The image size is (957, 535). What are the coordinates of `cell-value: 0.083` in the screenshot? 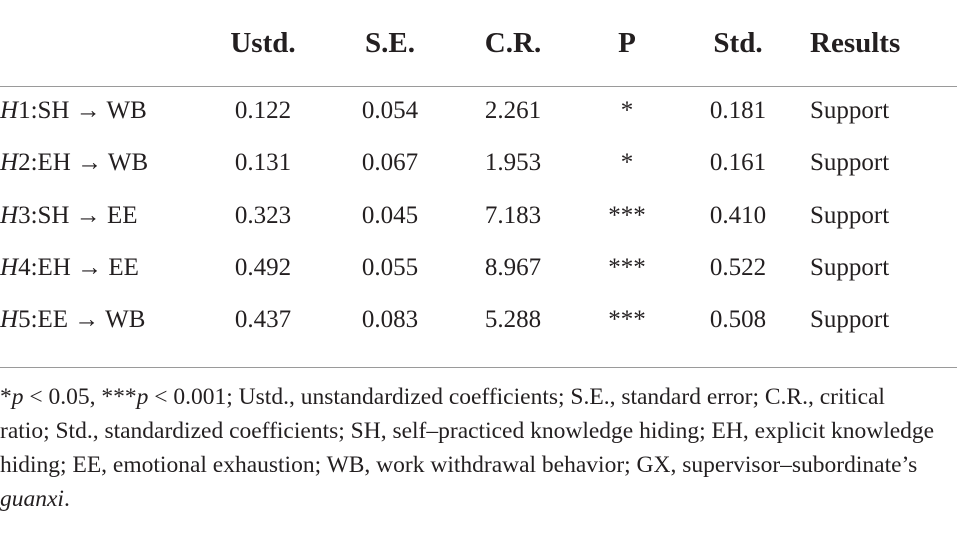 It's located at (390, 320).